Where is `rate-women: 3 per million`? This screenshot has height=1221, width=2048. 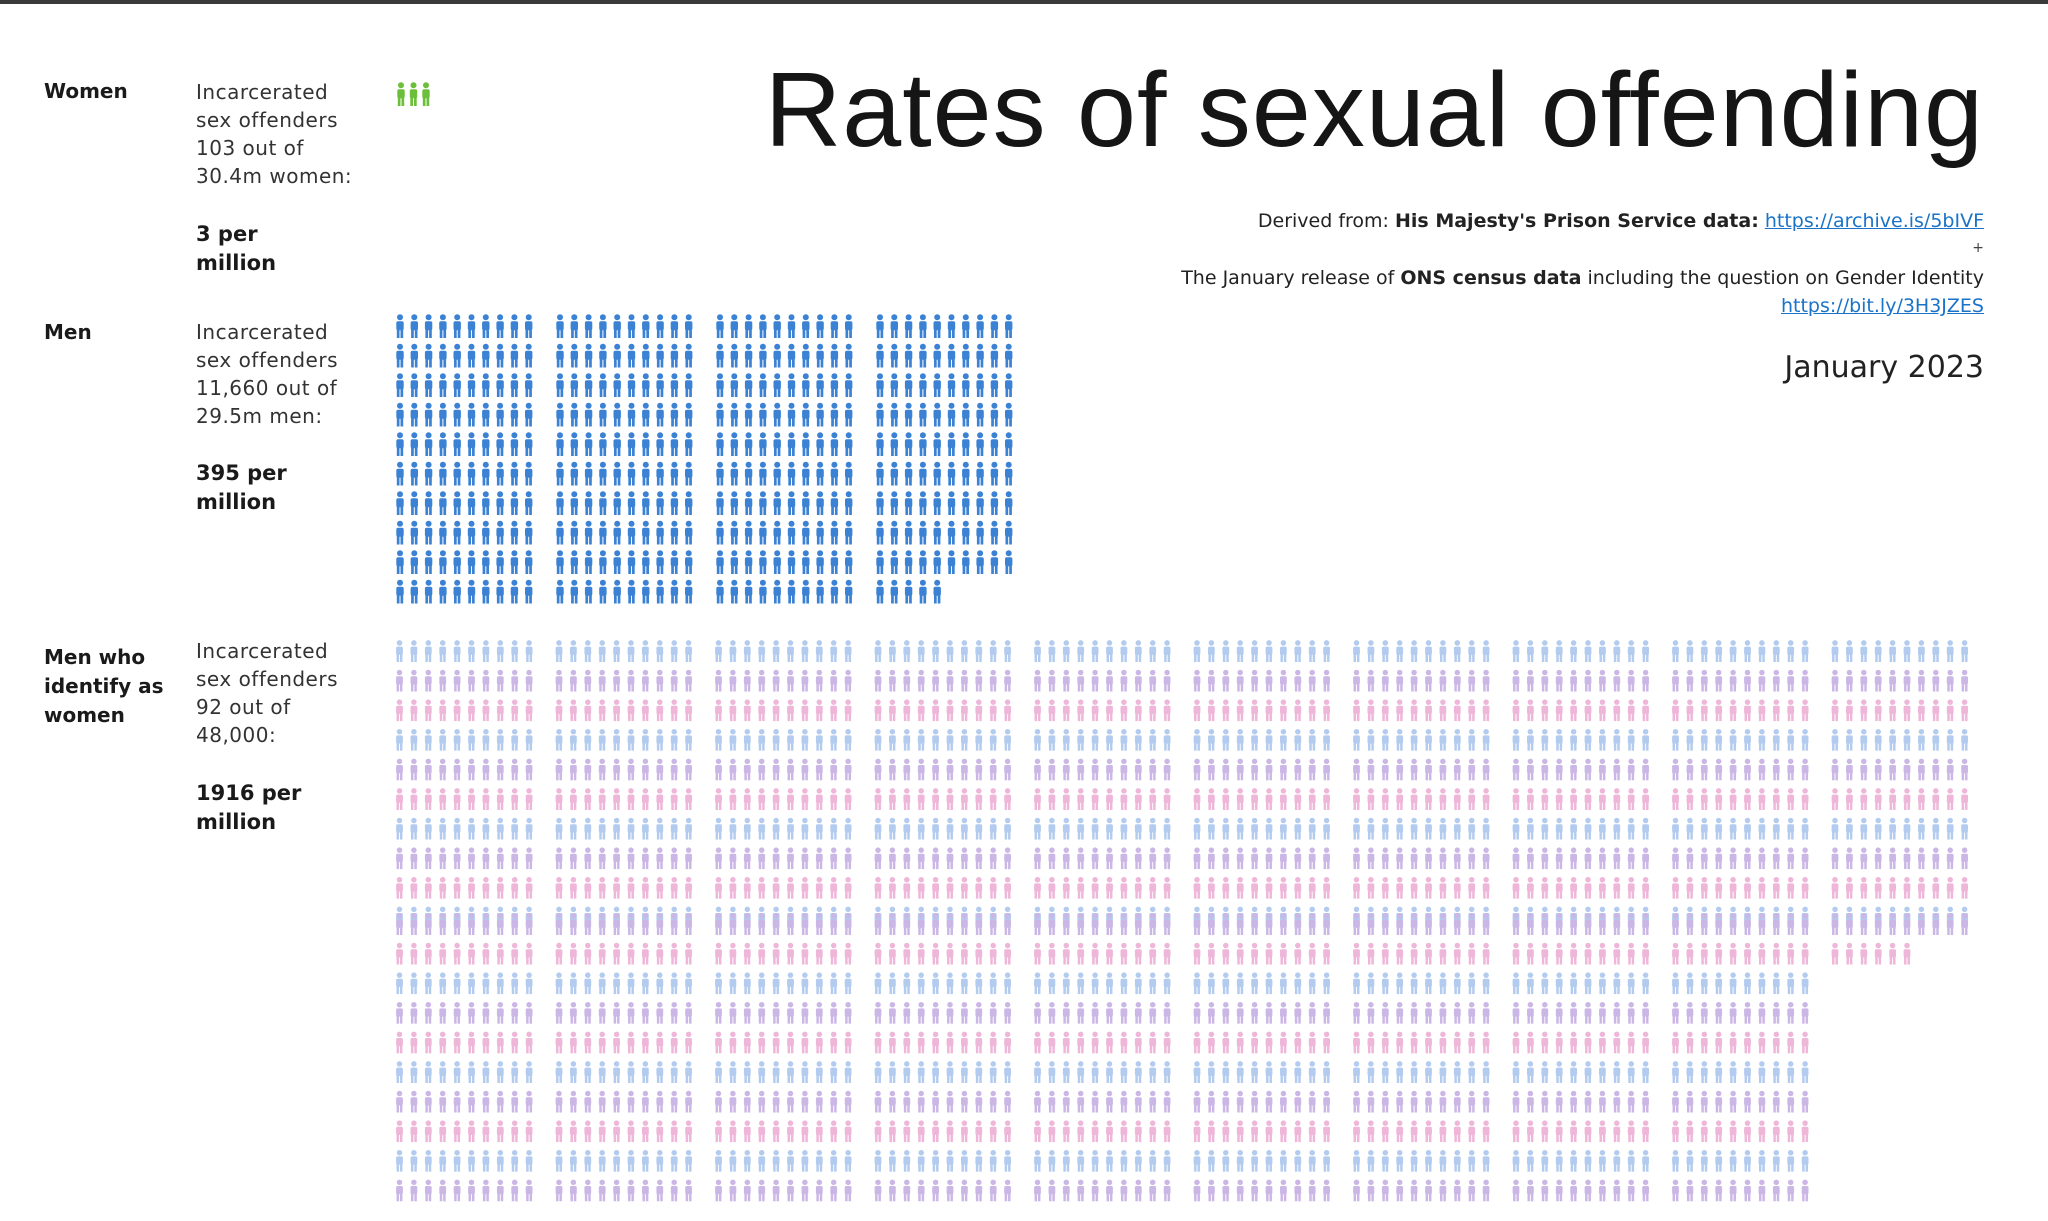
rate-women: 3 per million is located at coordinates (261, 249).